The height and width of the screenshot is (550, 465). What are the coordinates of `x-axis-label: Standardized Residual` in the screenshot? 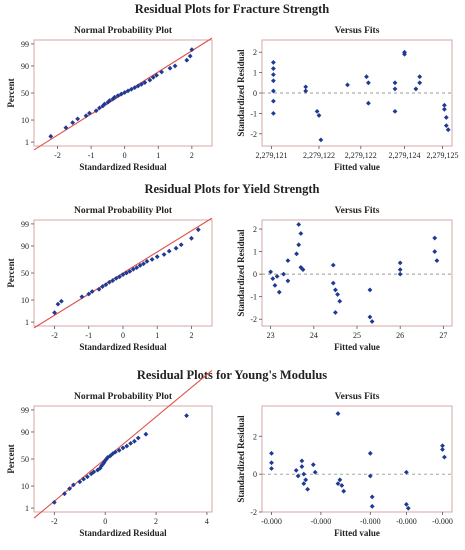 It's located at (123, 347).